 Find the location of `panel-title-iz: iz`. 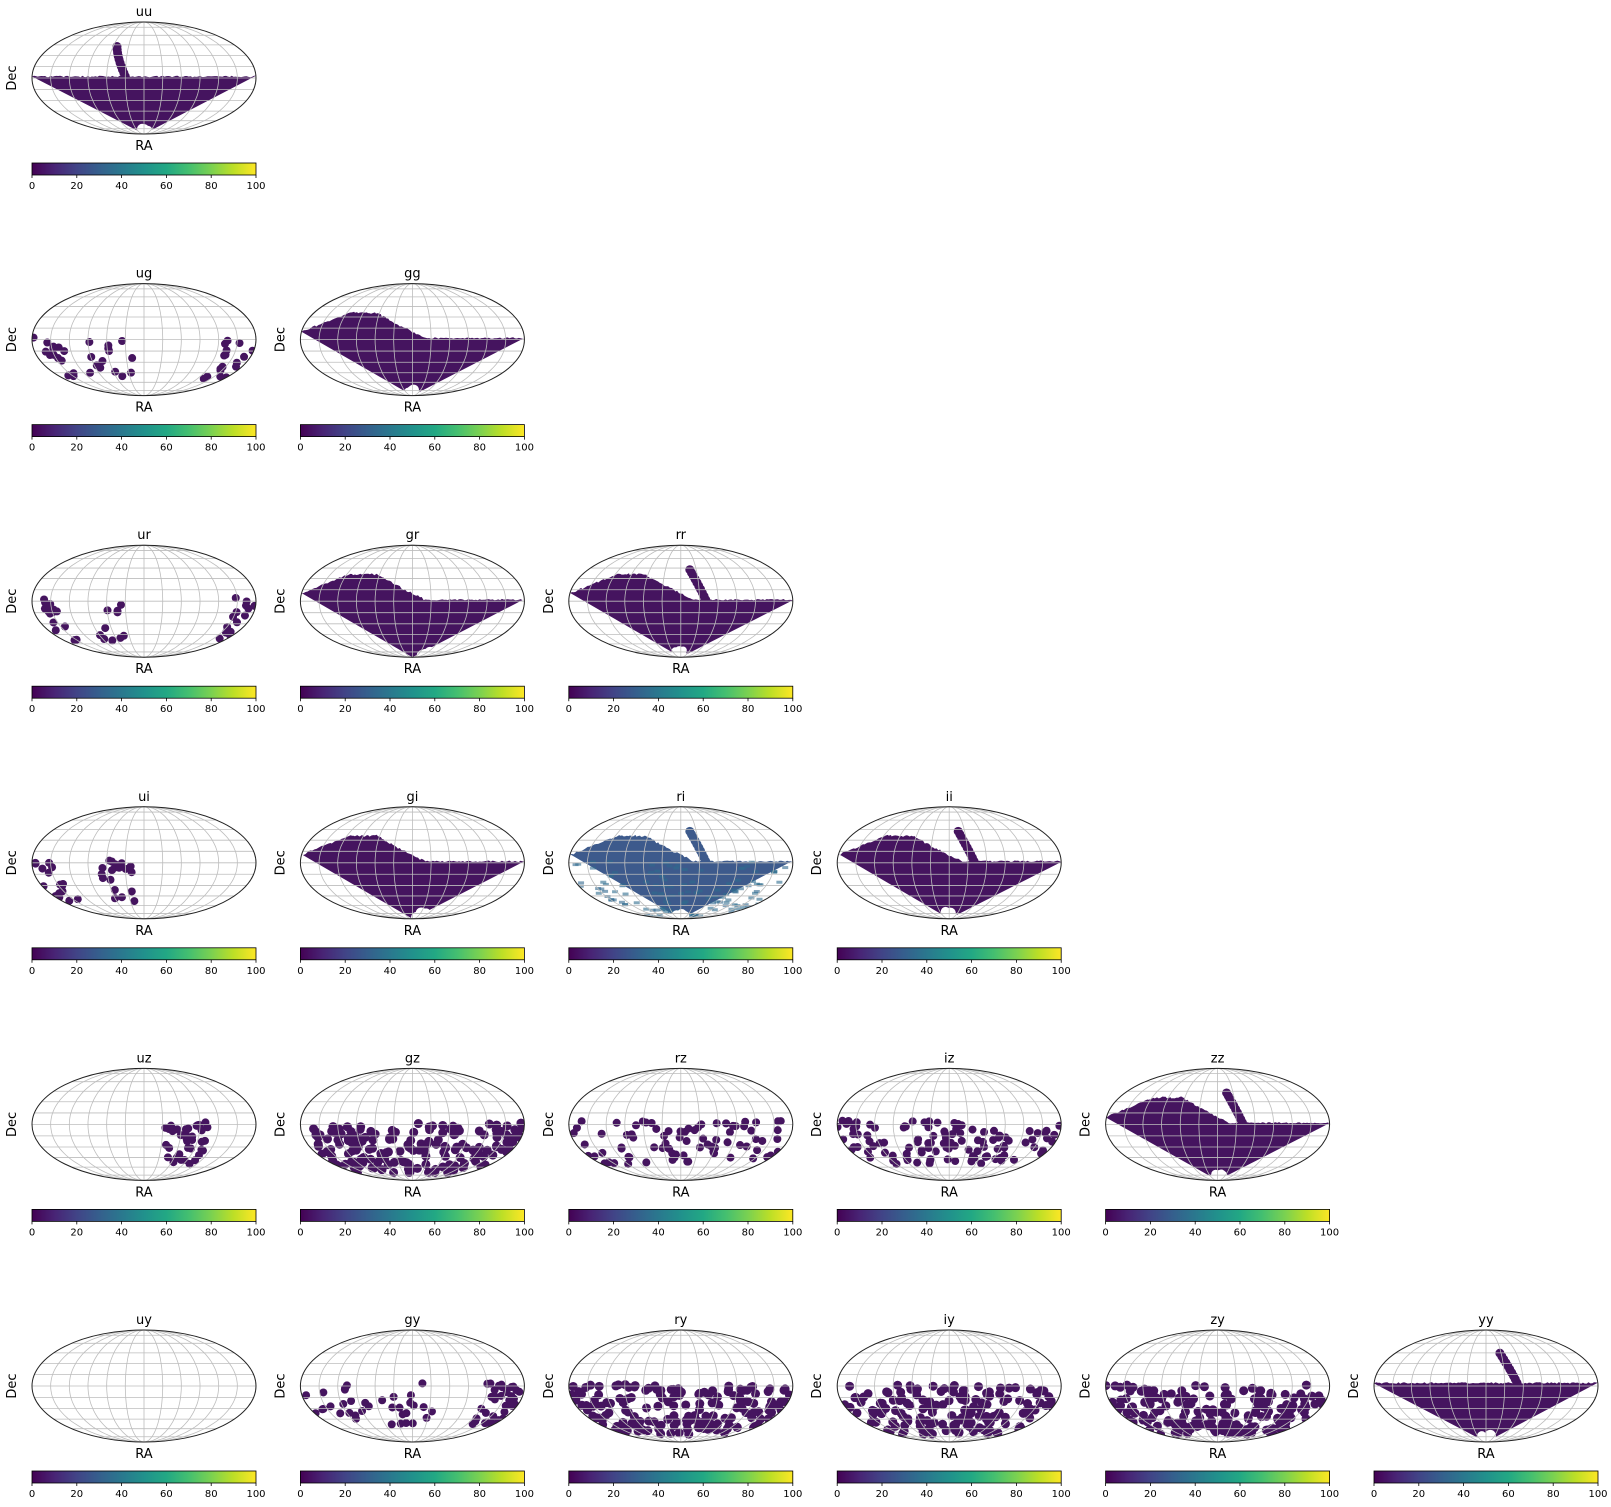

panel-title-iz: iz is located at coordinates (949, 1058).